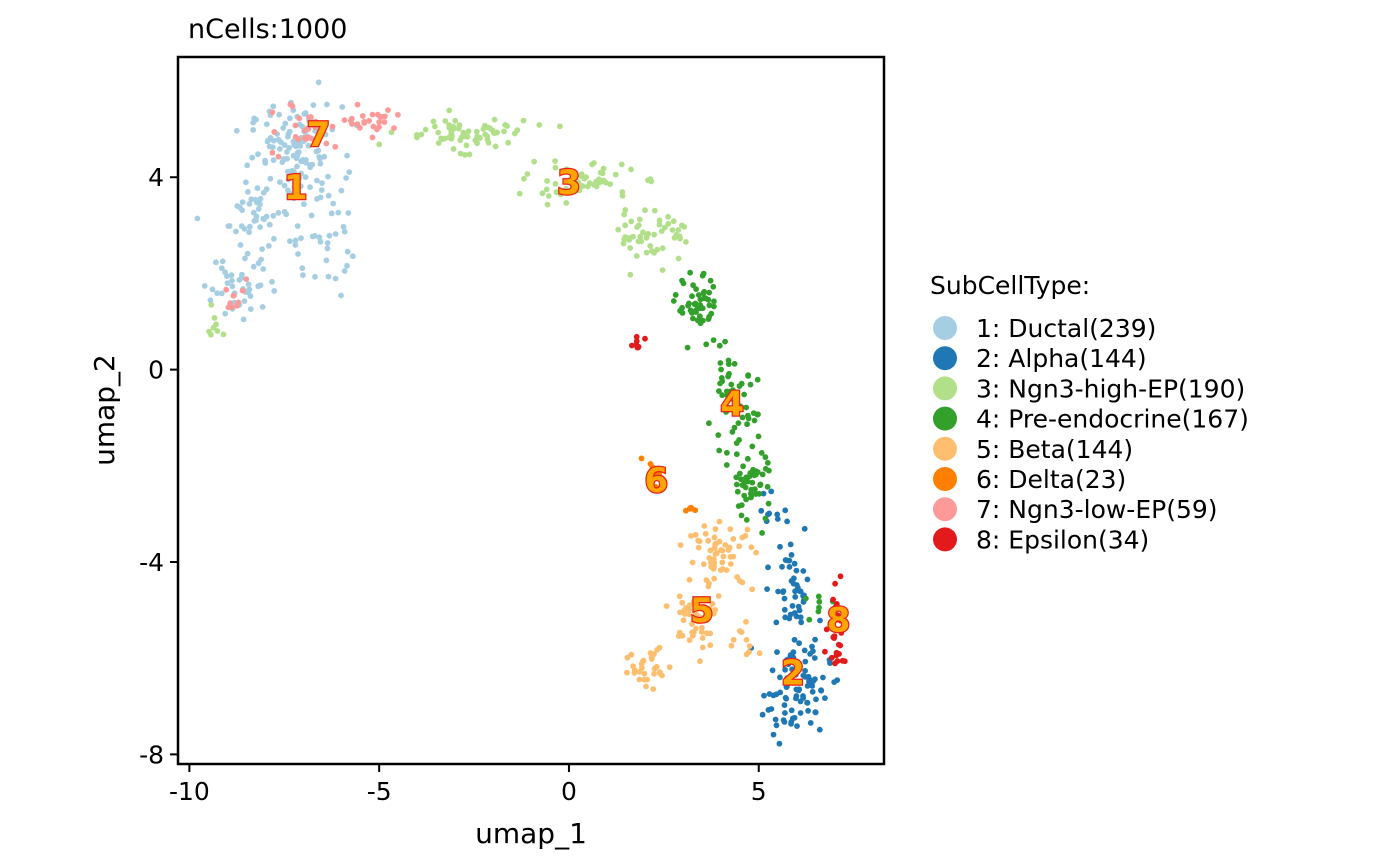  I want to click on legend-label-6: 6: Delta(23), so click(1051, 479).